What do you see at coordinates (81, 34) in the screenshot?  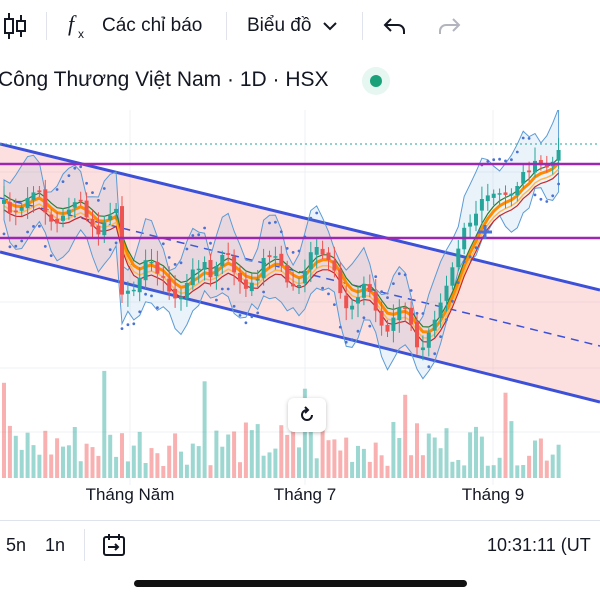 I see `svg-text: x` at bounding box center [81, 34].